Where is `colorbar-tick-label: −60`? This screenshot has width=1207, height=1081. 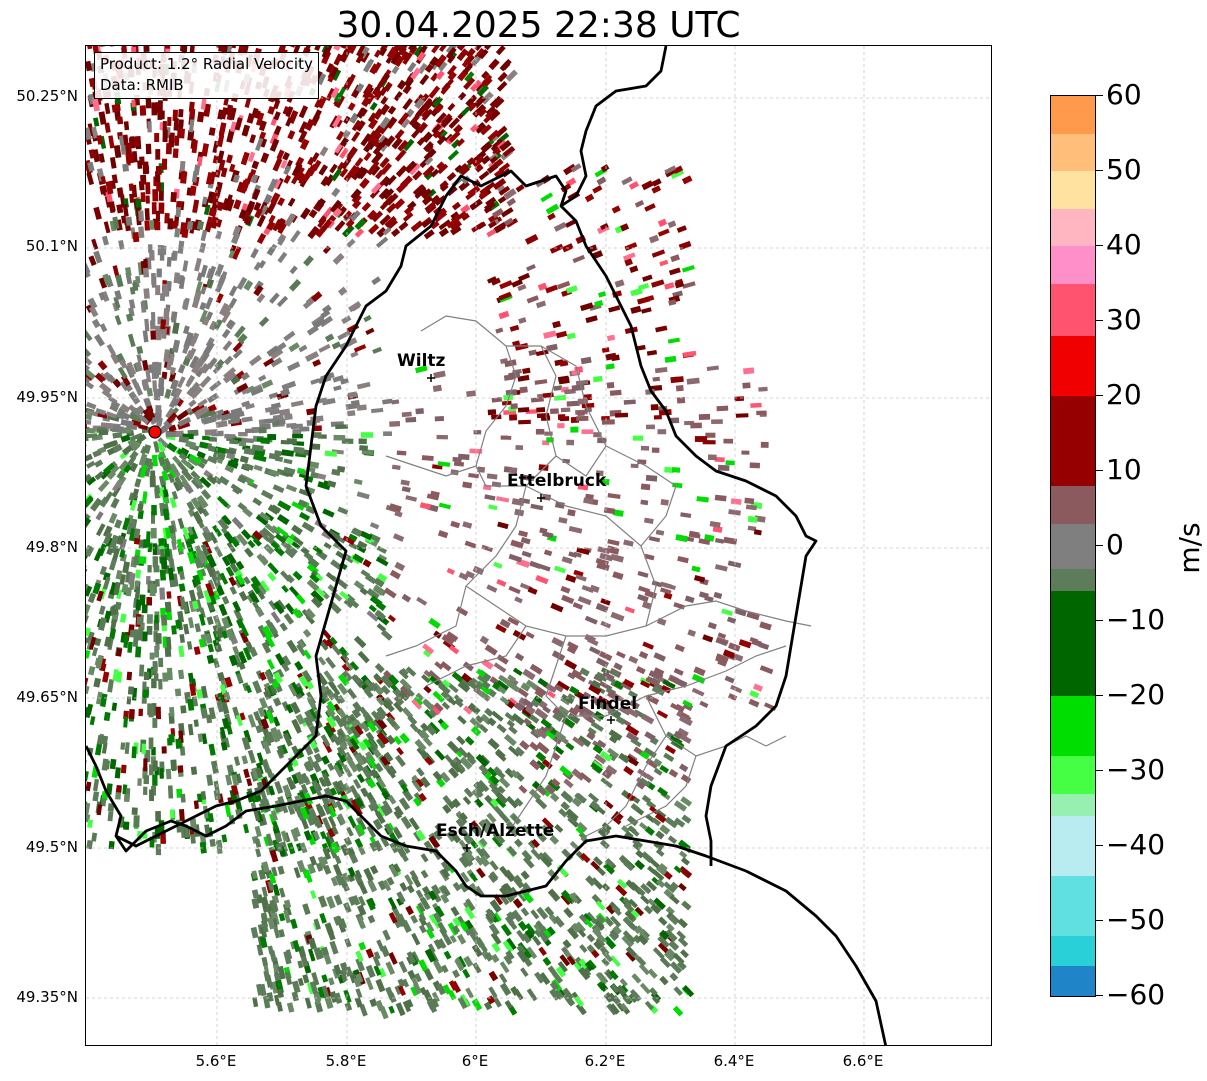
colorbar-tick-label: −60 is located at coordinates (1136, 994).